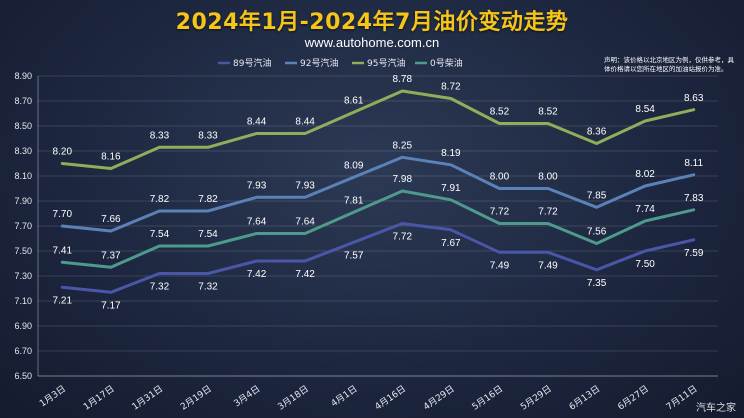 The height and width of the screenshot is (418, 744). Describe the element at coordinates (23, 351) in the screenshot. I see `y-tick-label: 6.70` at that location.